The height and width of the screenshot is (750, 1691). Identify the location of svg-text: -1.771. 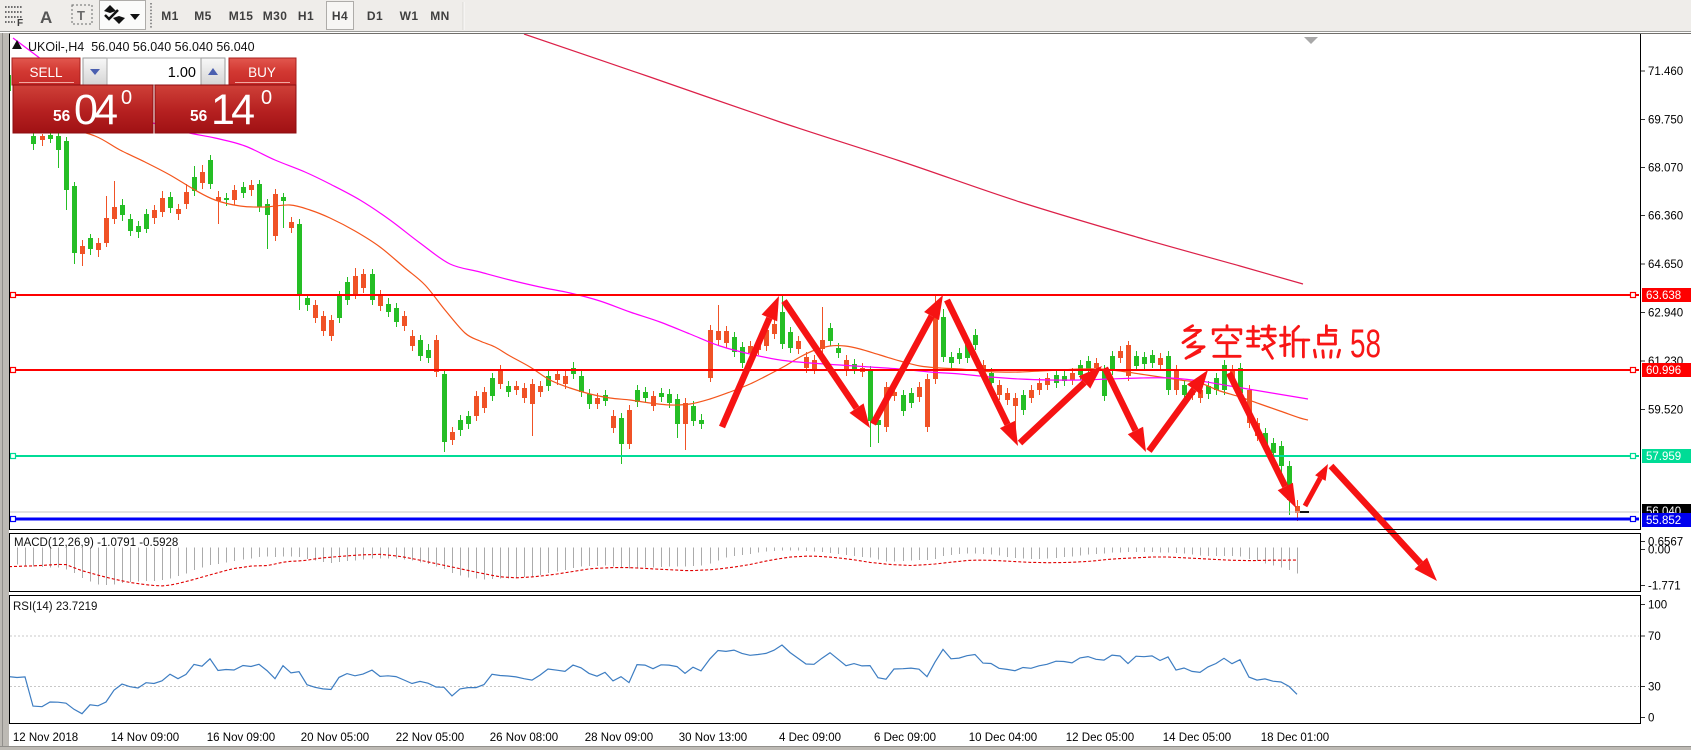
(1664, 587).